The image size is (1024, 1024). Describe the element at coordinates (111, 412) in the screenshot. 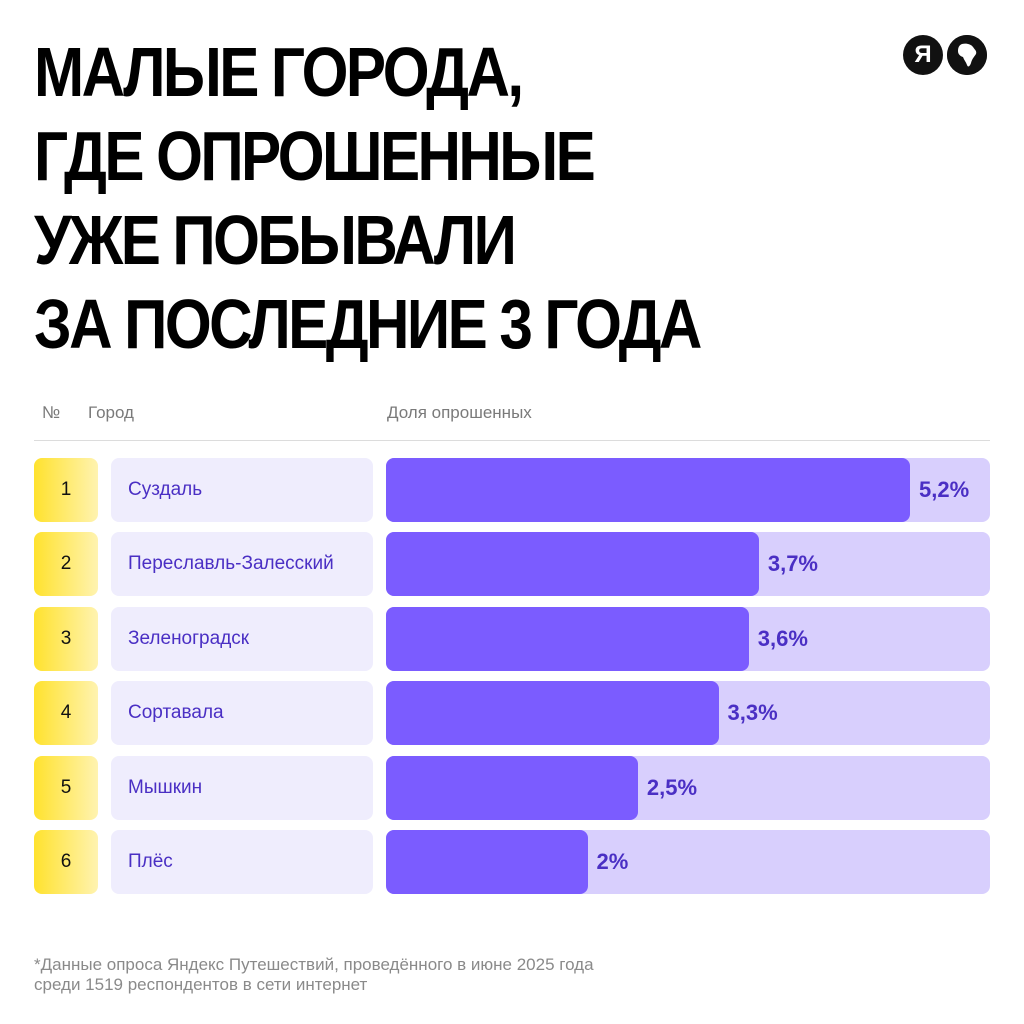

I see `column-header-city: Город` at that location.